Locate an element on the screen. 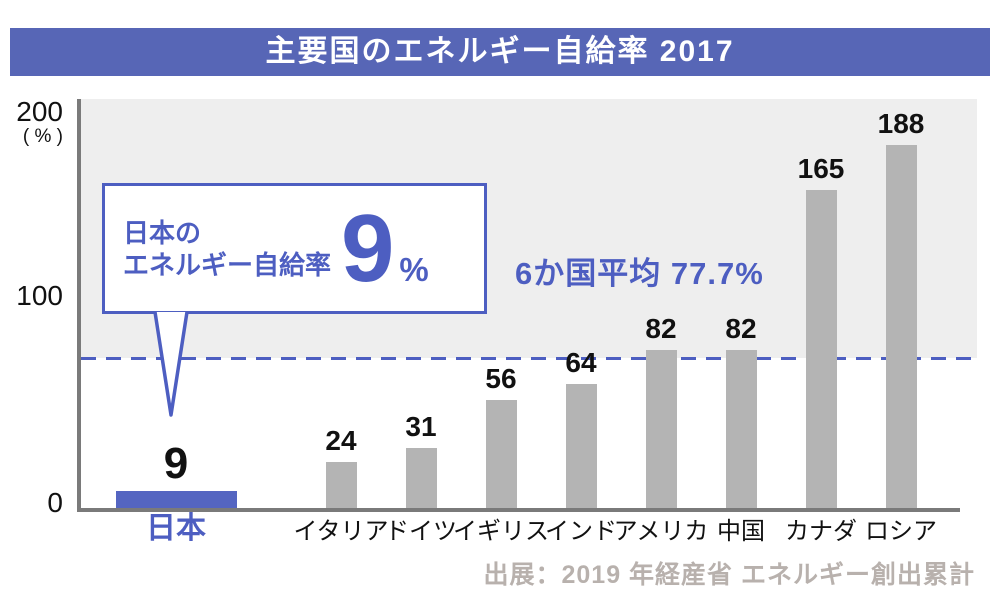  callout-line2: エネルギー自給率 is located at coordinates (227, 264).